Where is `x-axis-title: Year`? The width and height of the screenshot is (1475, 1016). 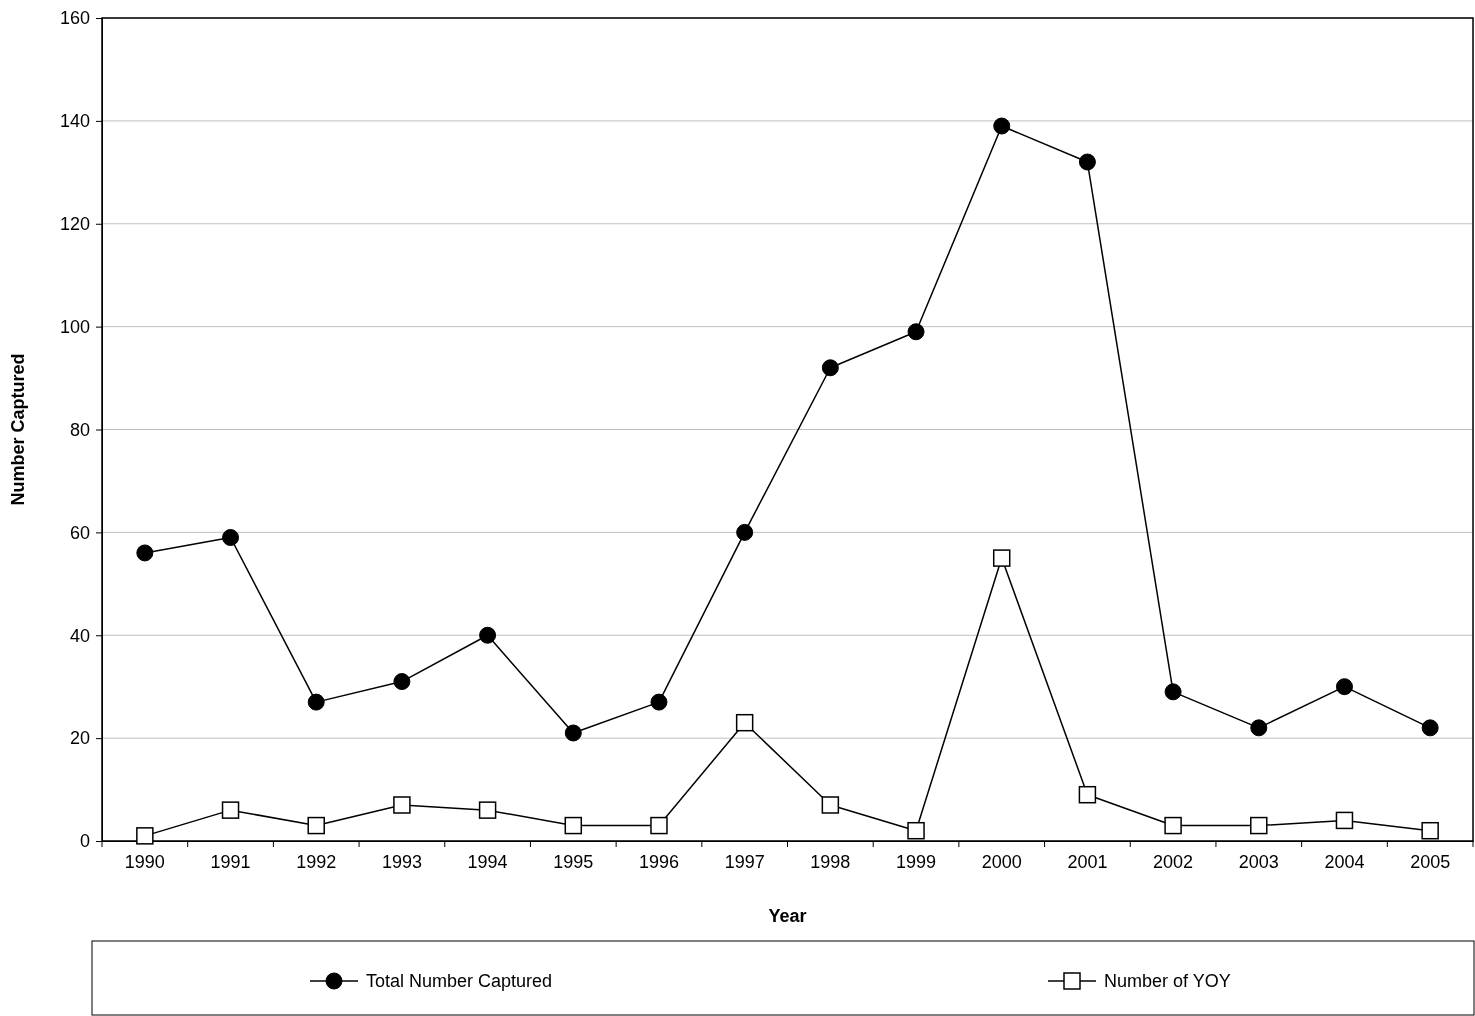 x-axis-title: Year is located at coordinates (787, 916).